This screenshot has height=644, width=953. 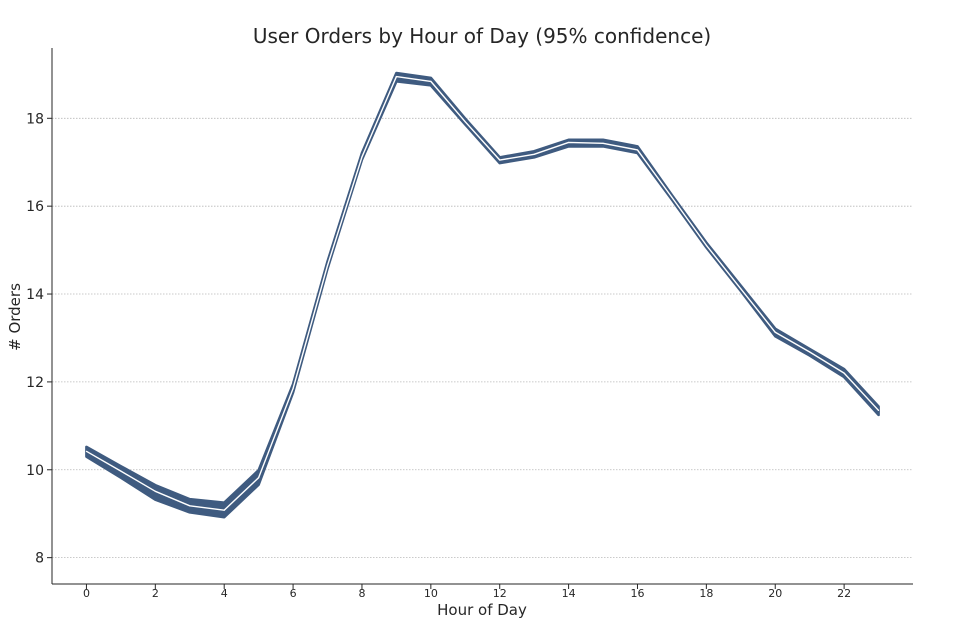 I want to click on y-tick-label-10: 10, so click(x=35, y=471).